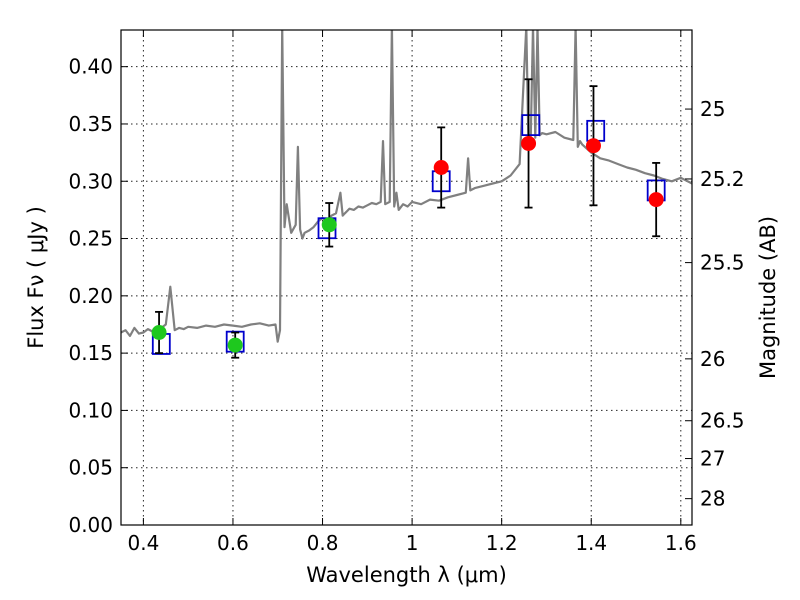 The height and width of the screenshot is (600, 800). What do you see at coordinates (90, 468) in the screenshot?
I see `y-tick-label: 0.05` at bounding box center [90, 468].